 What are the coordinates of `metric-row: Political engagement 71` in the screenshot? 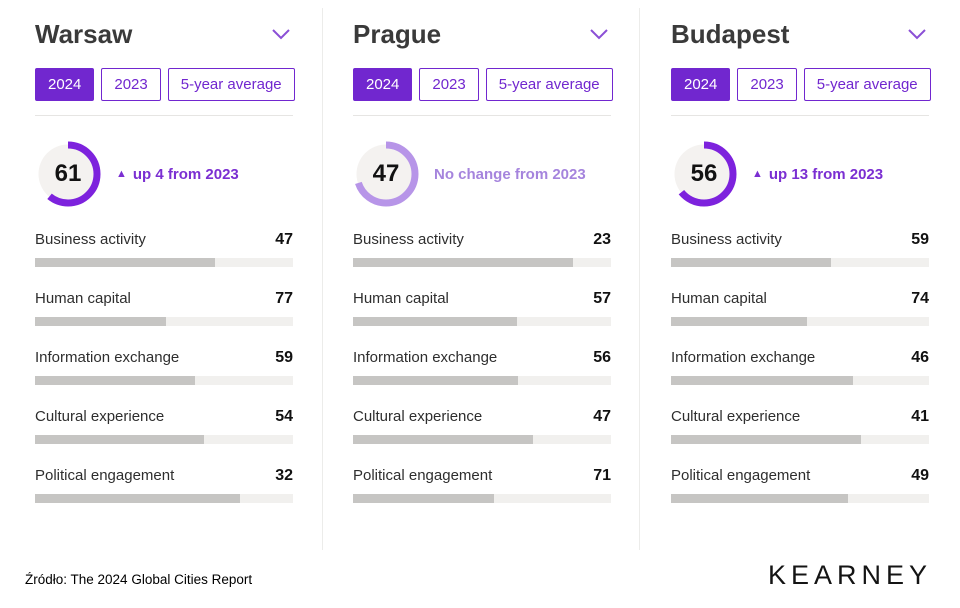 It's located at (482, 485).